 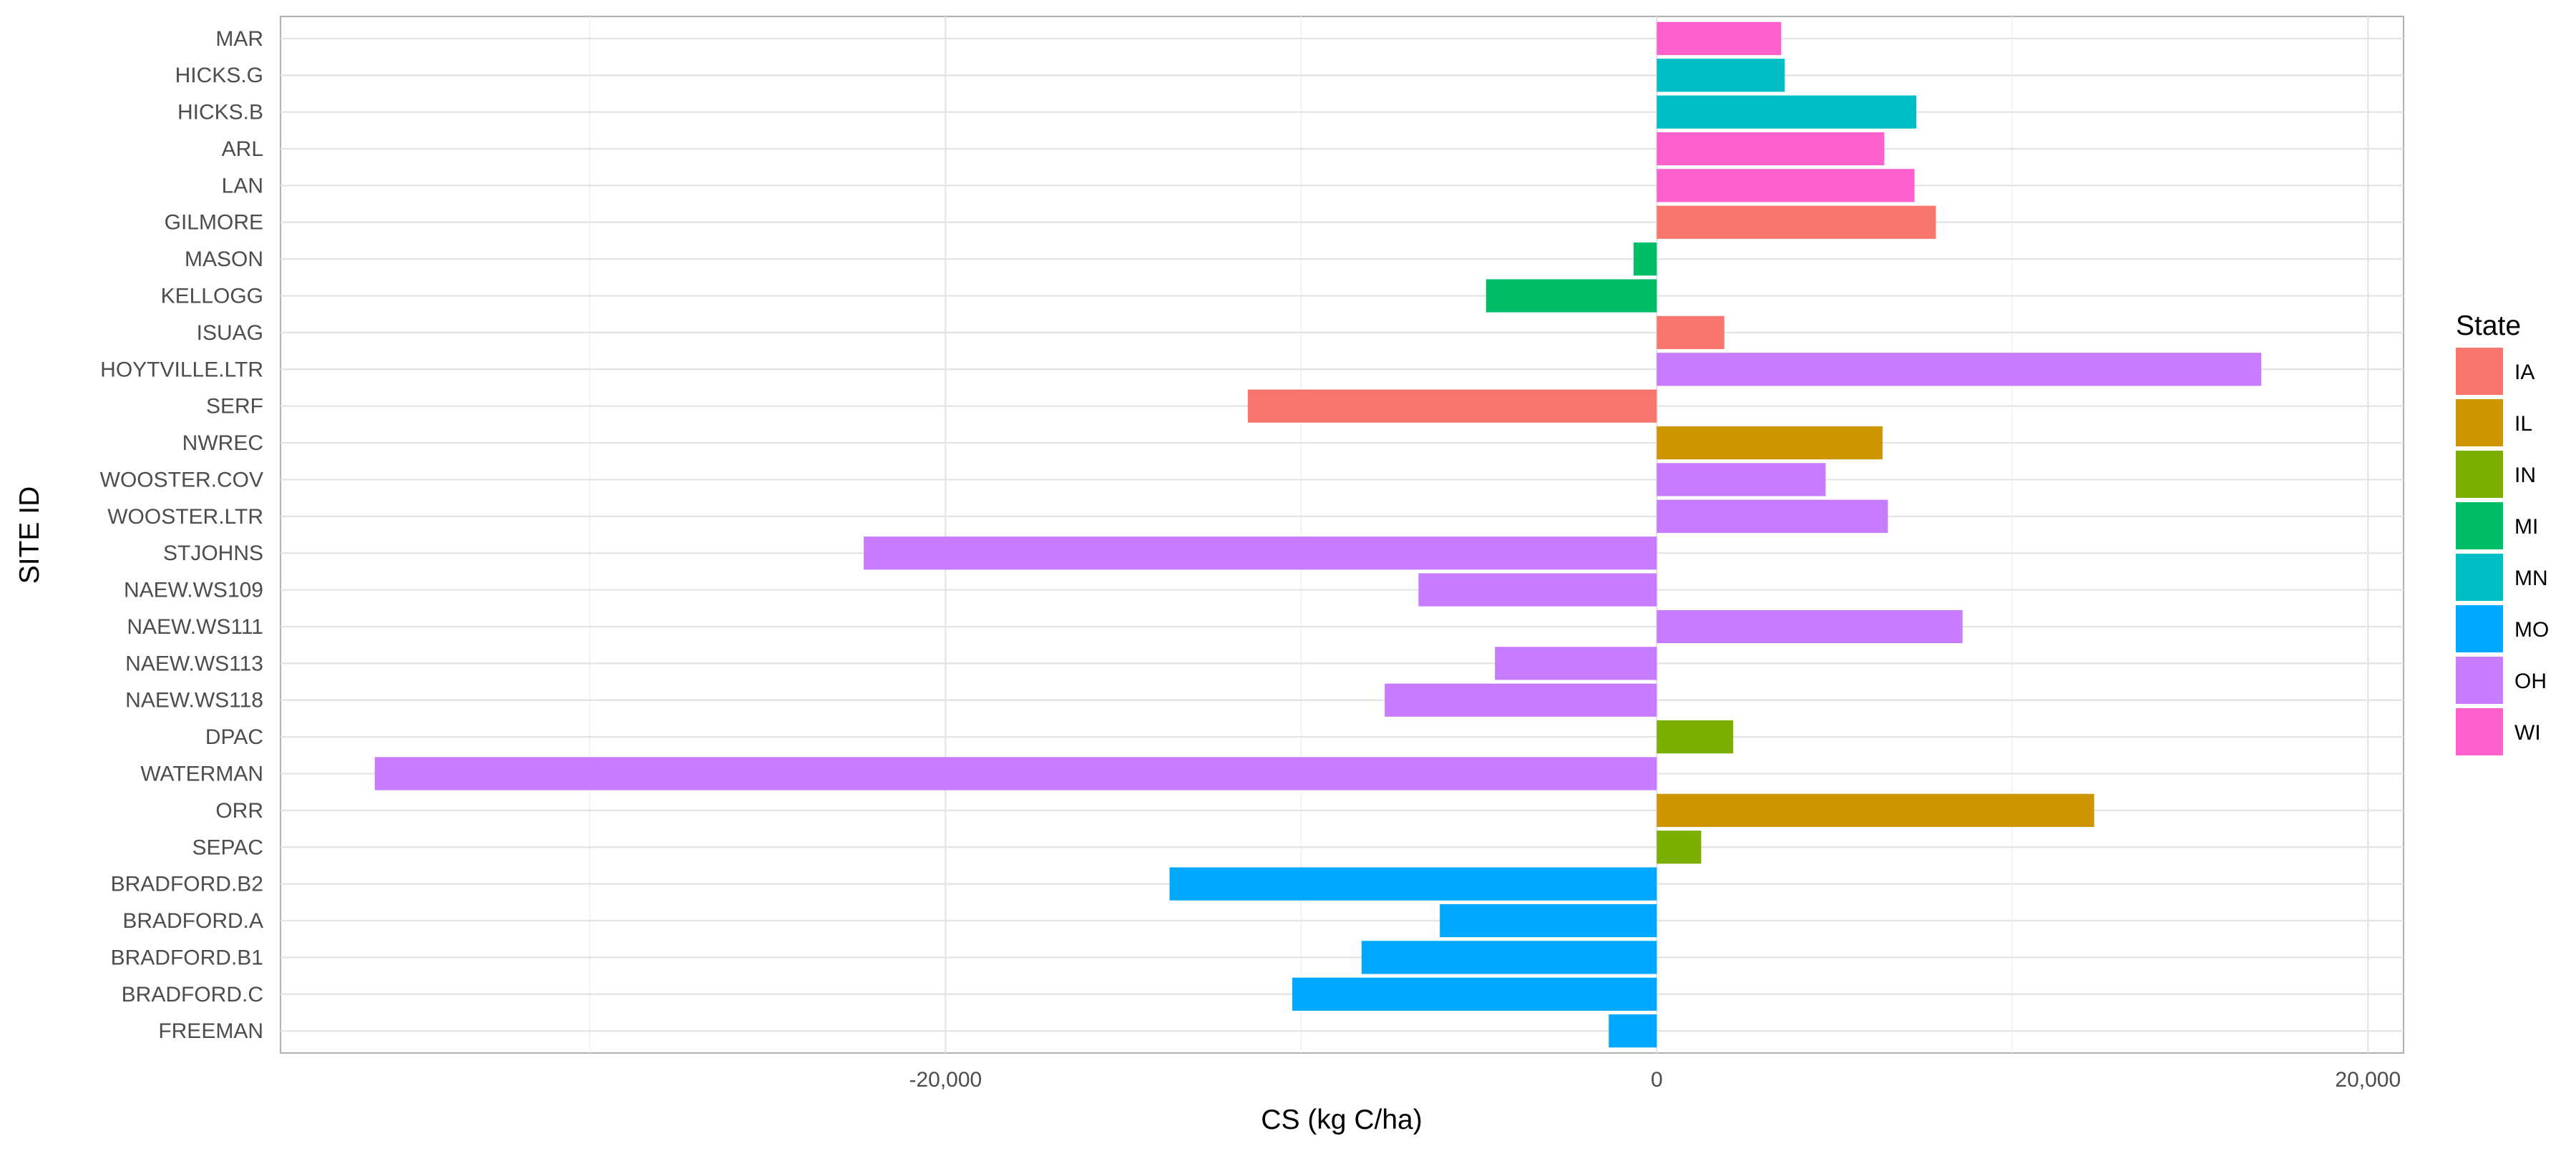 I want to click on legend-key-mn, so click(x=2479, y=577).